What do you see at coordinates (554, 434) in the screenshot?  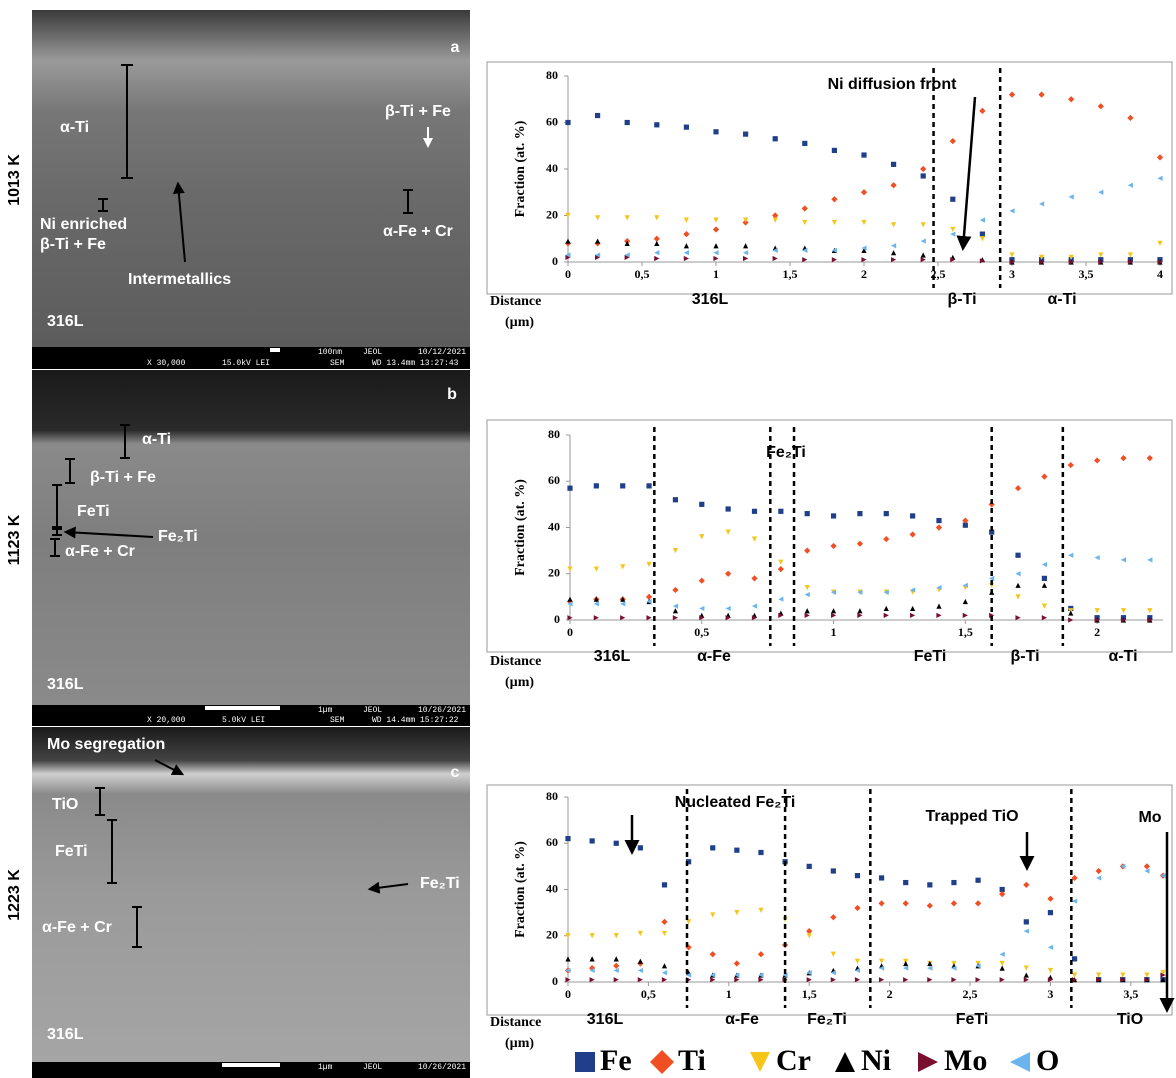 I see `y-tick-label: 80` at bounding box center [554, 434].